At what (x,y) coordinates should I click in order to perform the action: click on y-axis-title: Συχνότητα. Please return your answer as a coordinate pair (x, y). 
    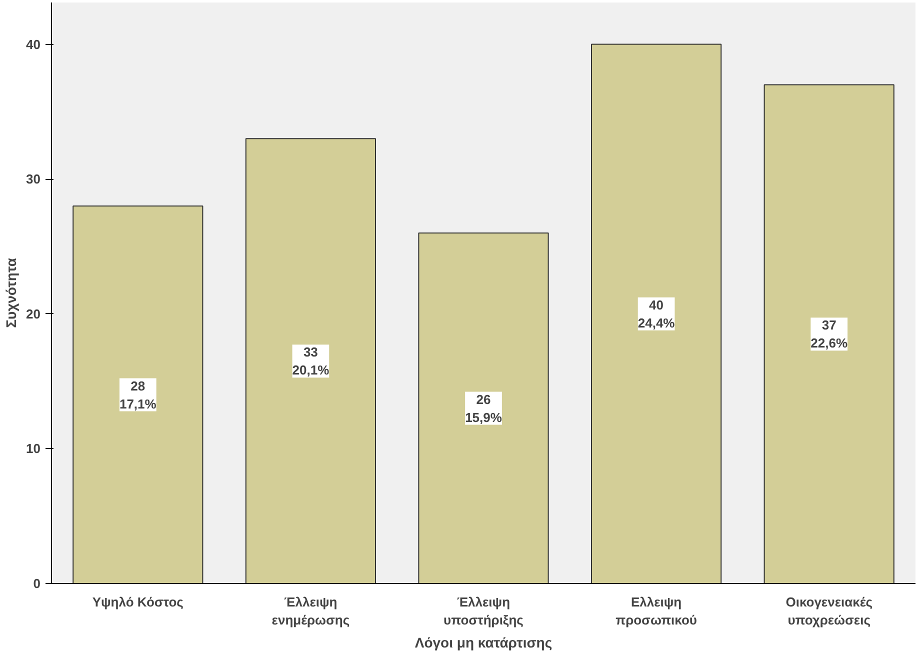
    Looking at the image, I should click on (11, 293).